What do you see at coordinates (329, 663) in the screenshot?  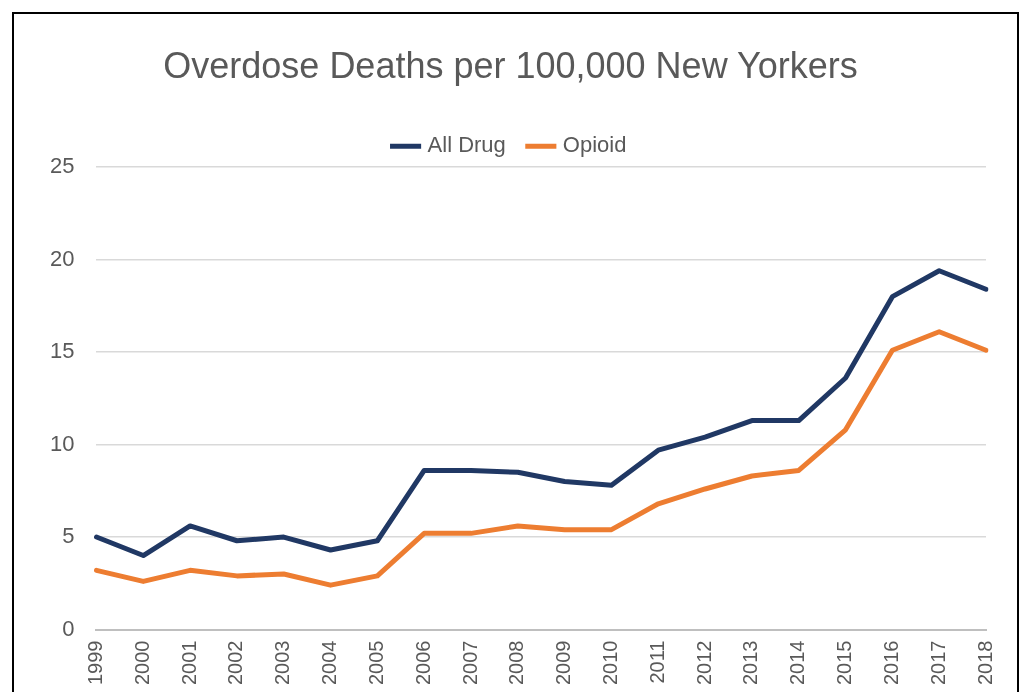 I see `x-tick-label: 2004` at bounding box center [329, 663].